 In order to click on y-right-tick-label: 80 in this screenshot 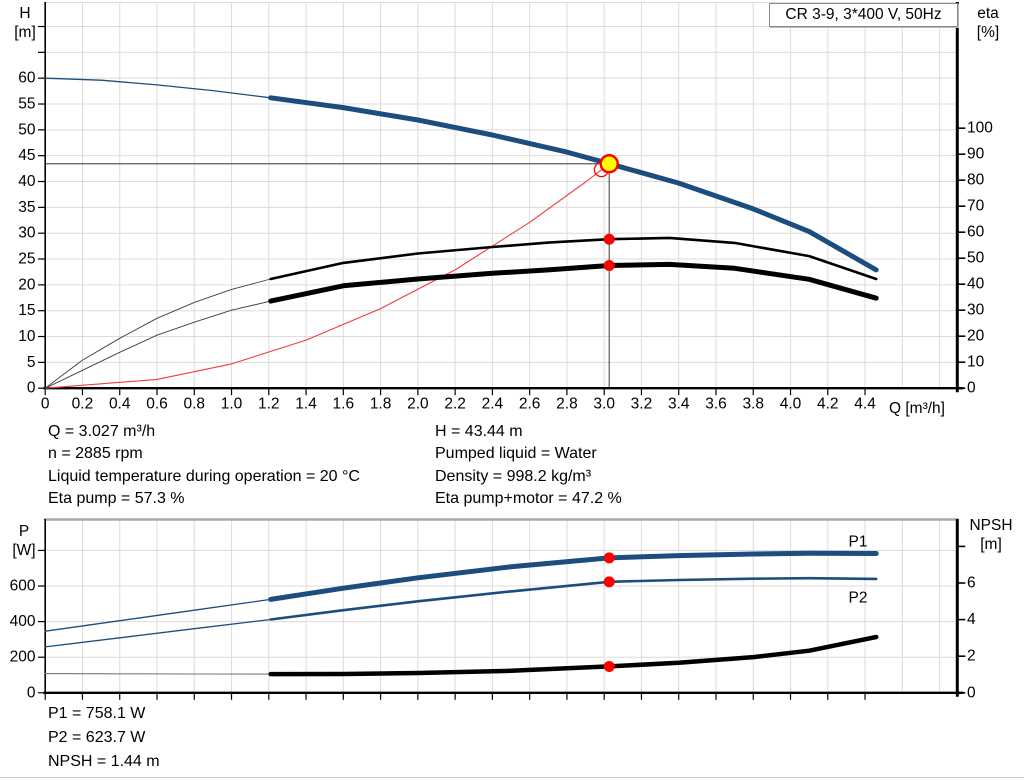, I will do `click(976, 180)`.